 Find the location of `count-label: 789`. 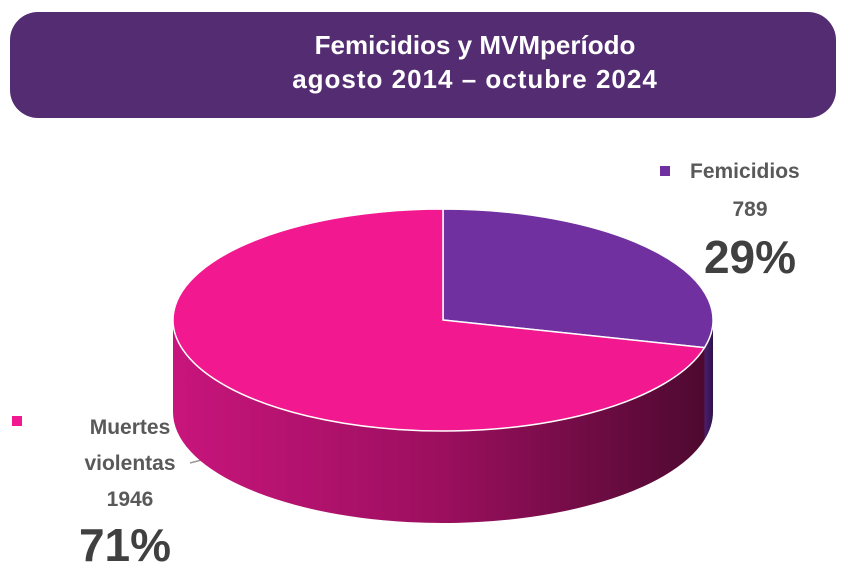

count-label: 789 is located at coordinates (750, 209).